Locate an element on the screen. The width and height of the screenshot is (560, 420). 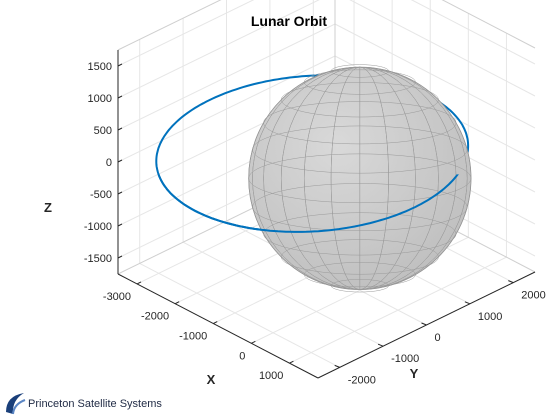
chart-title: Lunar Orbit is located at coordinates (289, 21).